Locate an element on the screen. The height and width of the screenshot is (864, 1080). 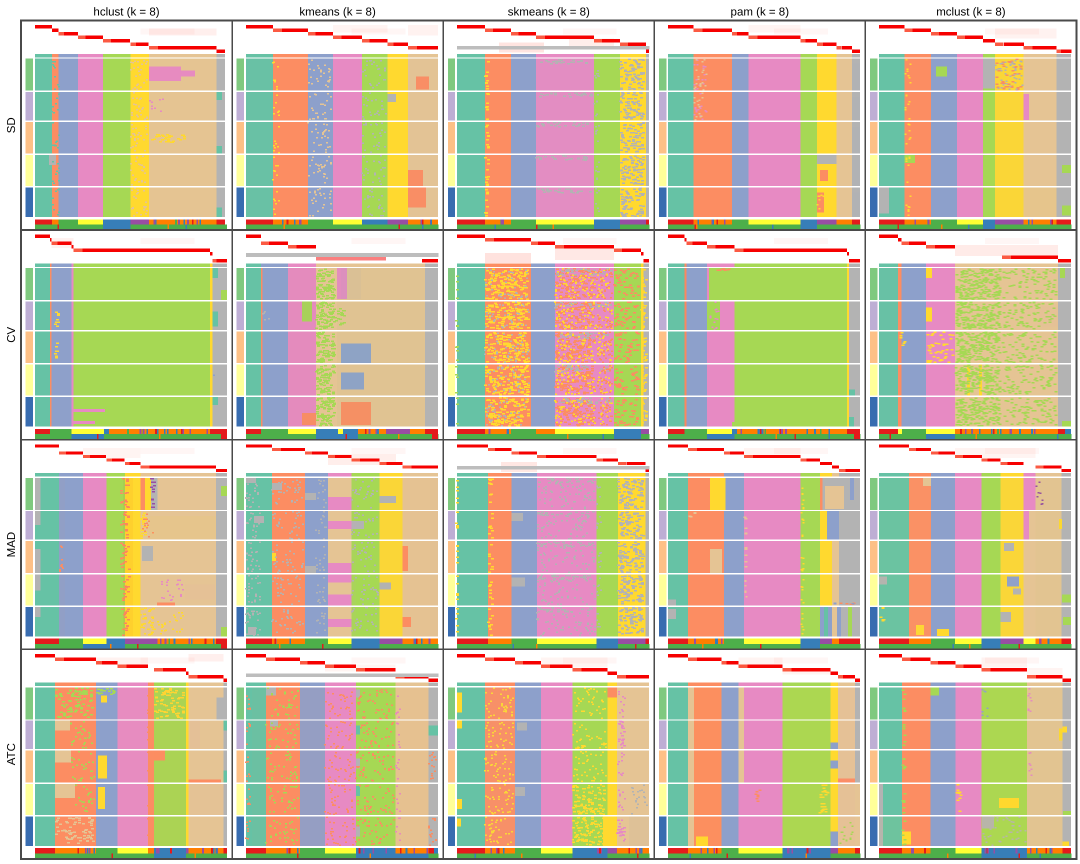
svg-text: MAD is located at coordinates (12, 545).